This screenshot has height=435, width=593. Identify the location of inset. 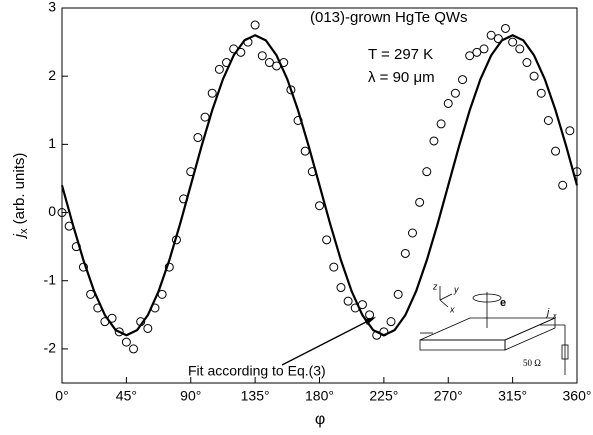
(494, 330).